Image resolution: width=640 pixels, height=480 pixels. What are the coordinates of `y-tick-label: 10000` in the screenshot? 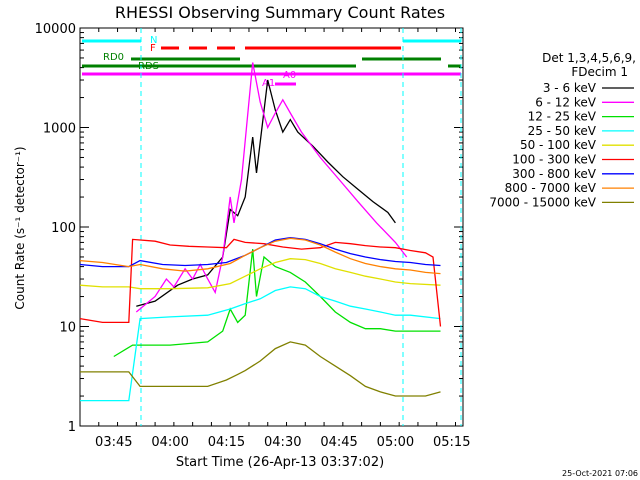 It's located at (55, 29).